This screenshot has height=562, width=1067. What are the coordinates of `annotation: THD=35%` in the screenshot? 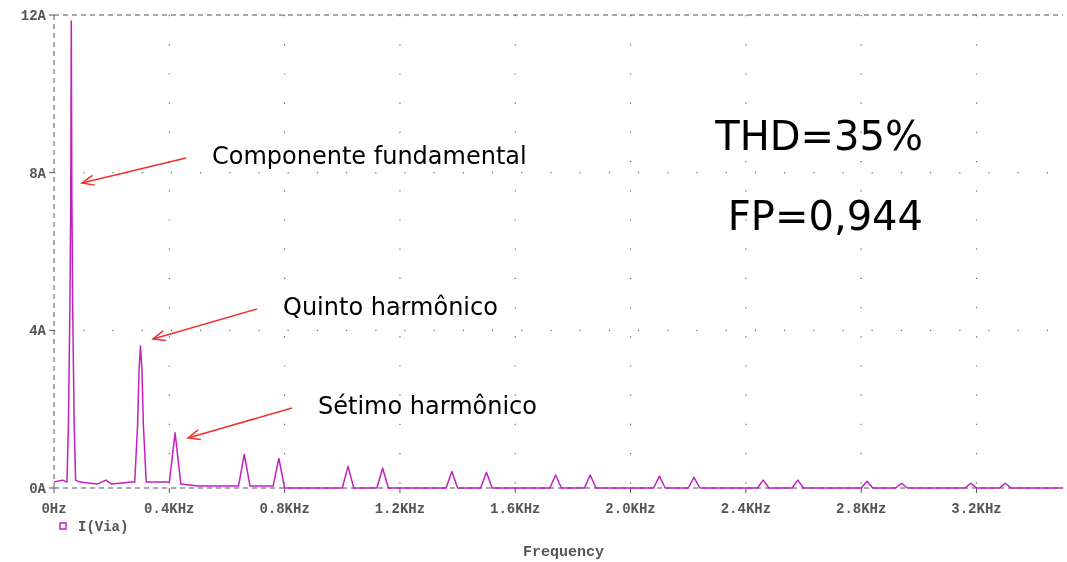 It's located at (818, 136).